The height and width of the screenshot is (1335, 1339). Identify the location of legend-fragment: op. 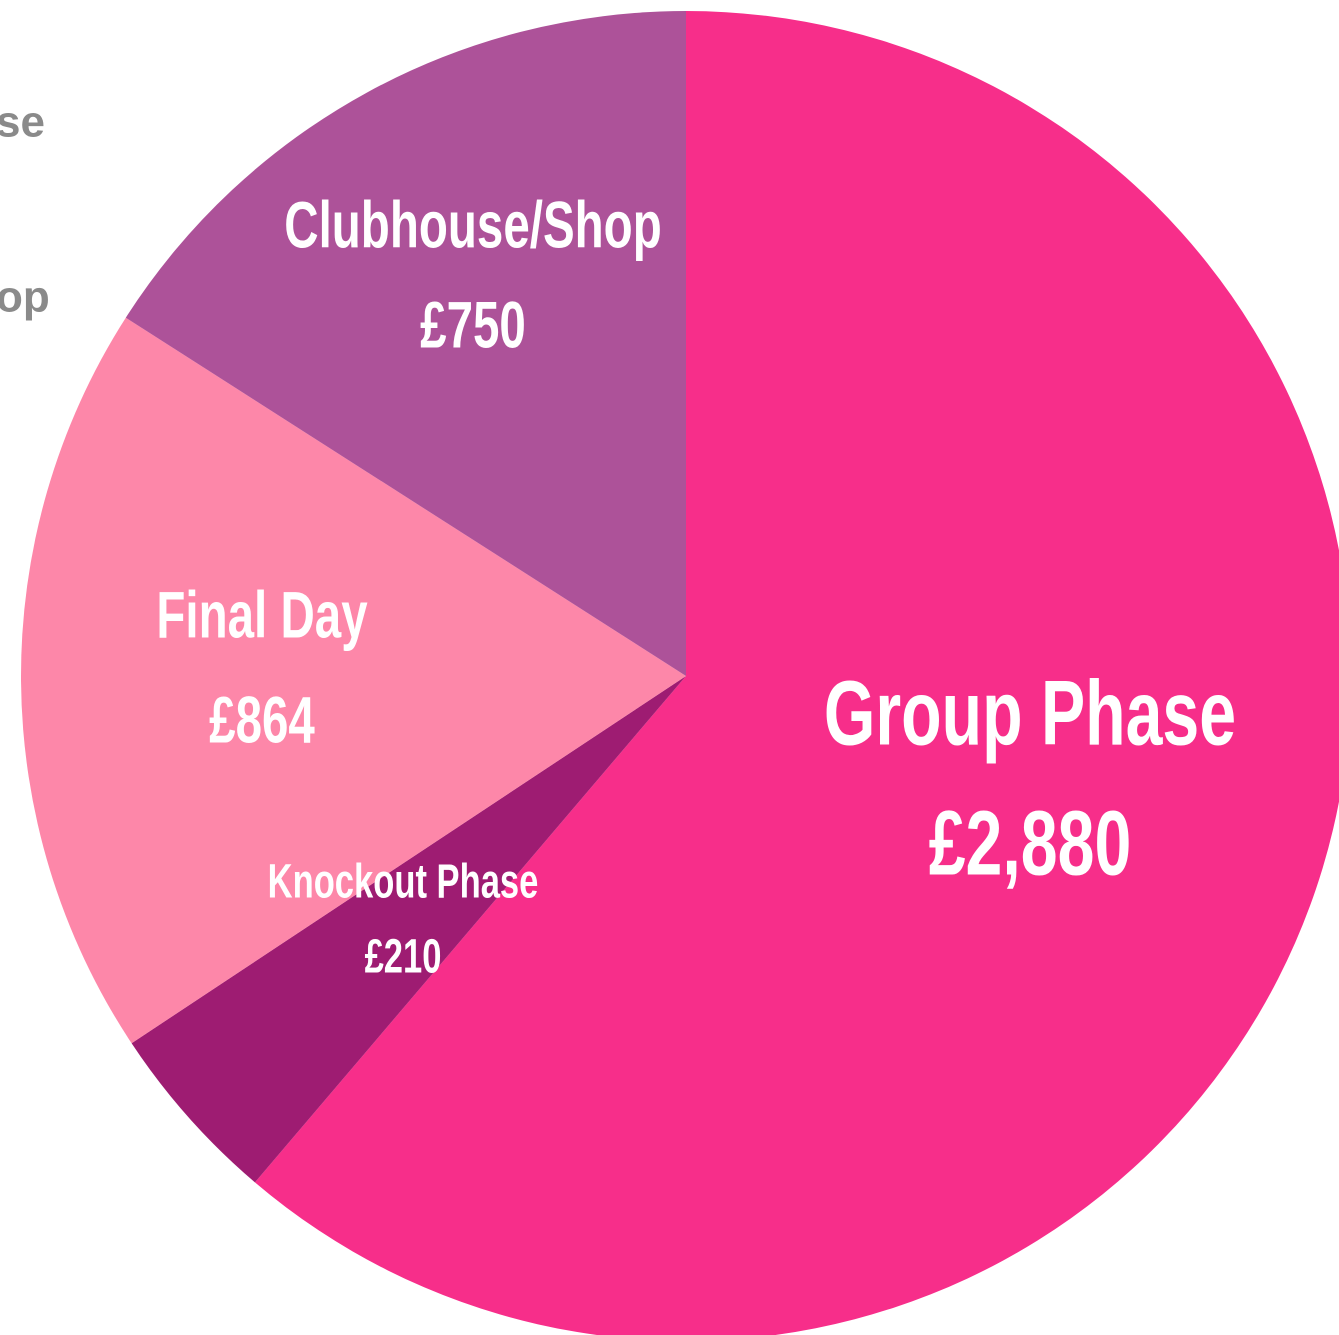
(25, 297).